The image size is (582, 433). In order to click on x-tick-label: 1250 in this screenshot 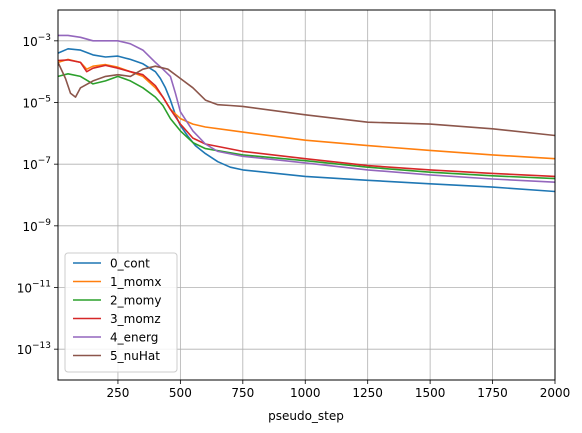, I will do `click(367, 393)`.